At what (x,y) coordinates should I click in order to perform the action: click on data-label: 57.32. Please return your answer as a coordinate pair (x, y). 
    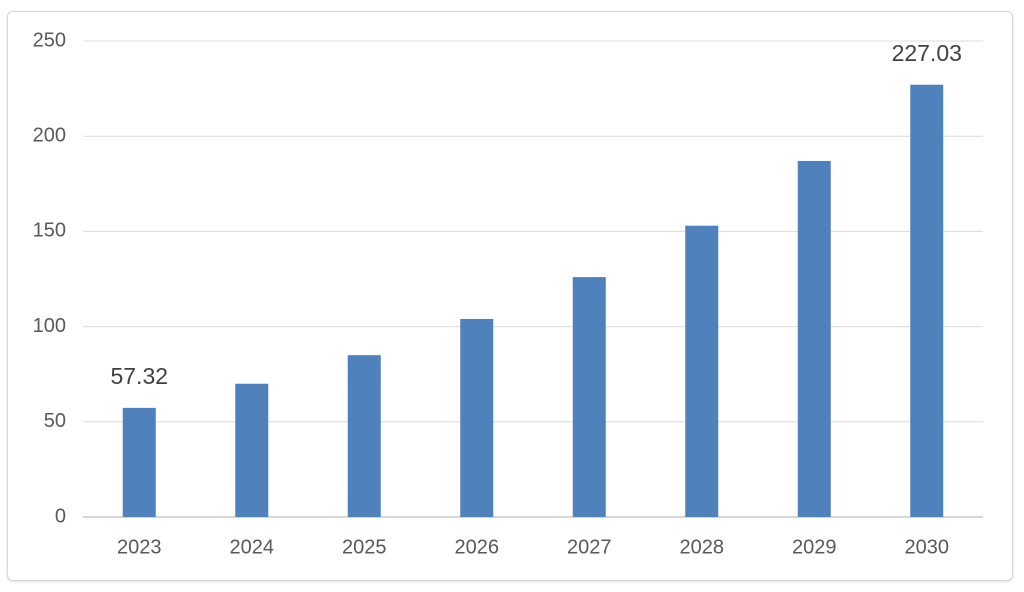
    Looking at the image, I should click on (139, 376).